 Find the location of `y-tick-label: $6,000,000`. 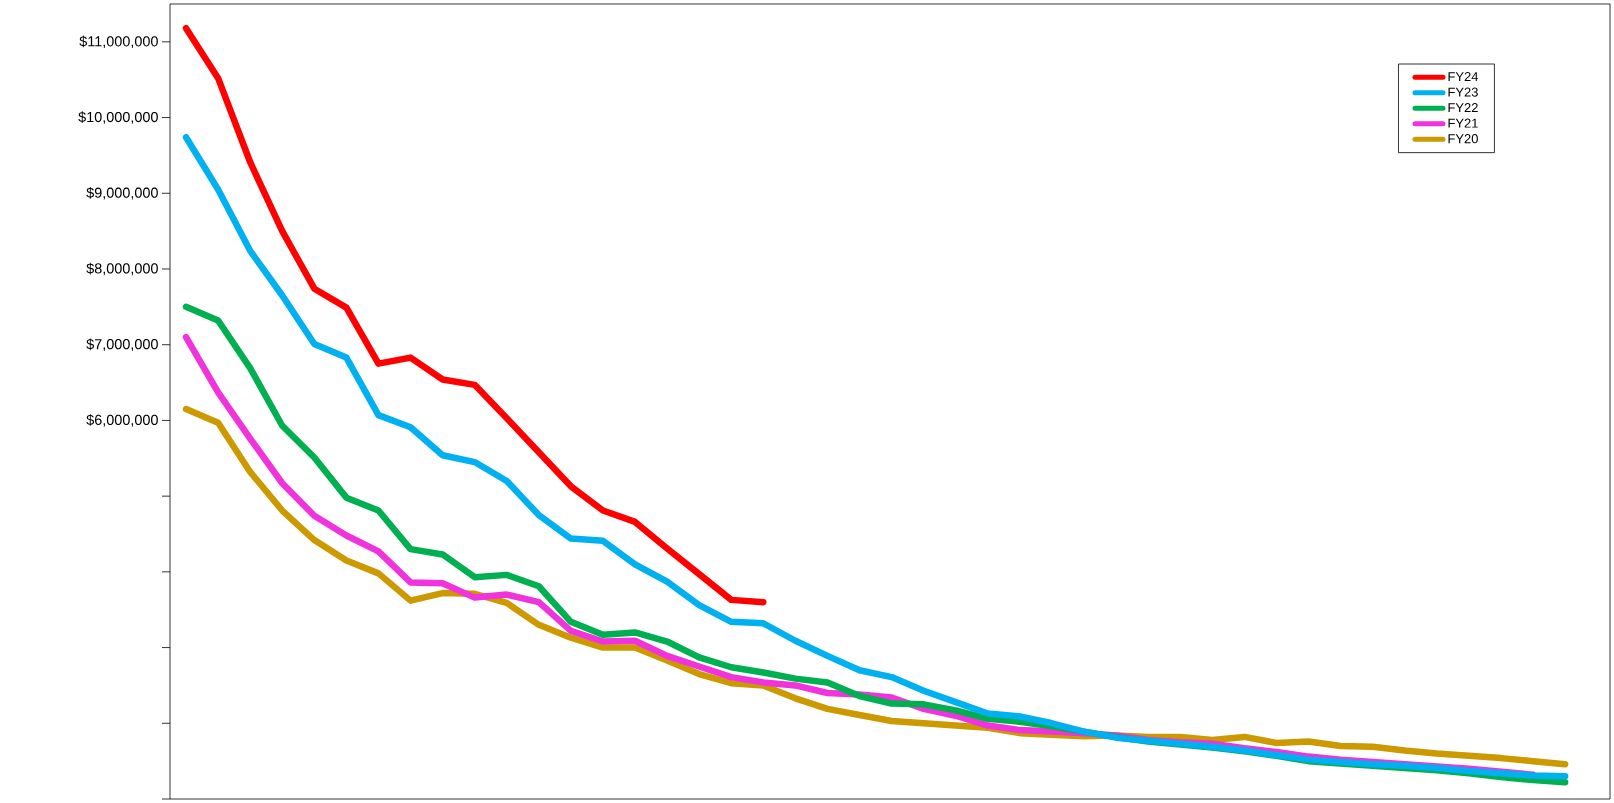

y-tick-label: $6,000,000 is located at coordinates (122, 420).